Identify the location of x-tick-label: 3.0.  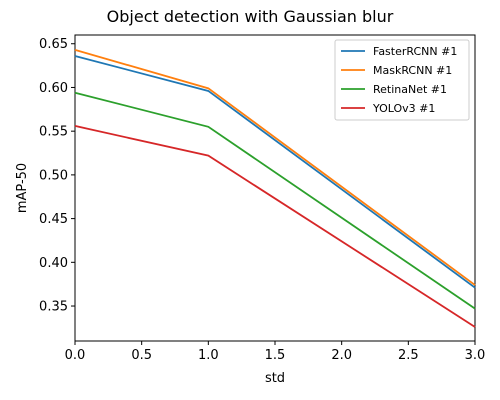
(475, 355).